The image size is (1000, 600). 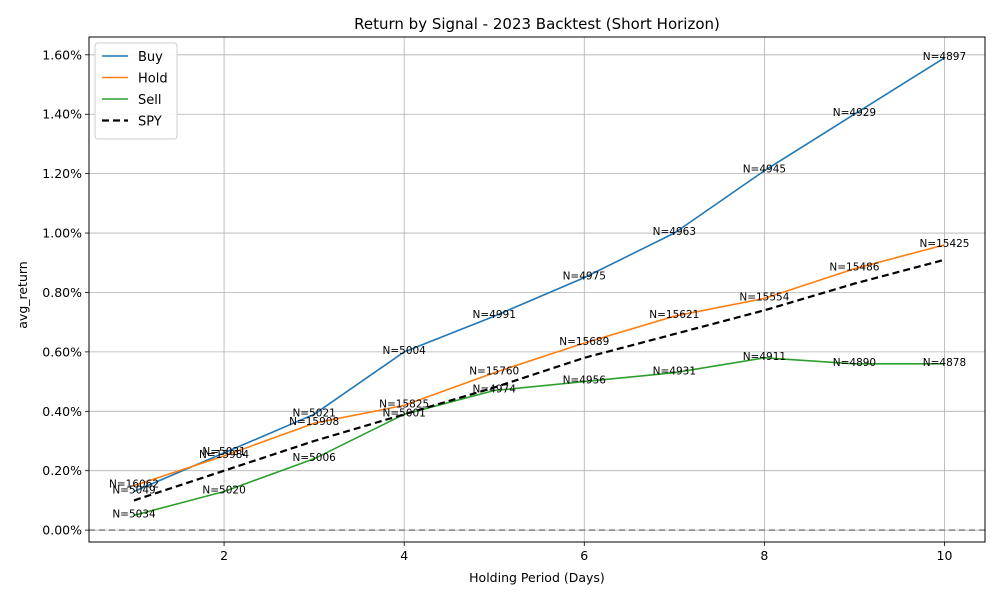 What do you see at coordinates (223, 491) in the screenshot?
I see `data-label-sell: N=5020` at bounding box center [223, 491].